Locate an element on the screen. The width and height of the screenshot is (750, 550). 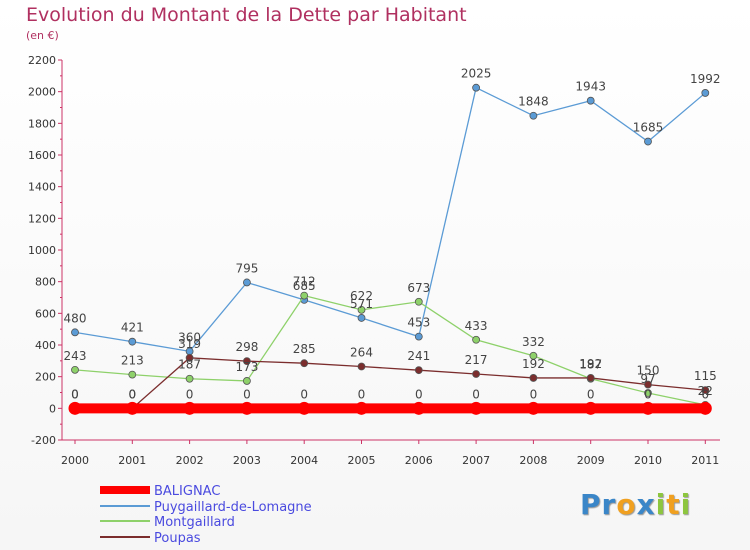
logo-letter: P is located at coordinates (591, 504).